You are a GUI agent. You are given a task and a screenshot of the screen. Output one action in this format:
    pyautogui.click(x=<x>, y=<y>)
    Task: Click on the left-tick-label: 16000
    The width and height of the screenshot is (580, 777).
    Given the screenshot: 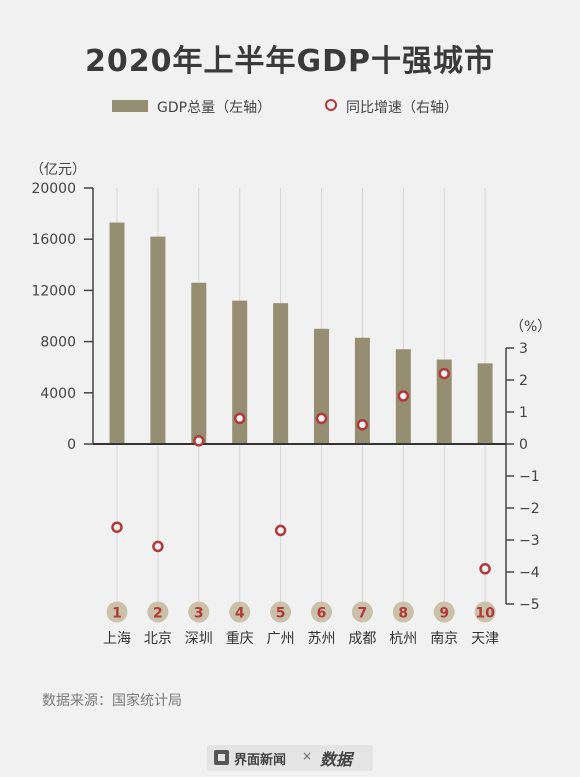 What is the action you would take?
    pyautogui.click(x=53, y=240)
    